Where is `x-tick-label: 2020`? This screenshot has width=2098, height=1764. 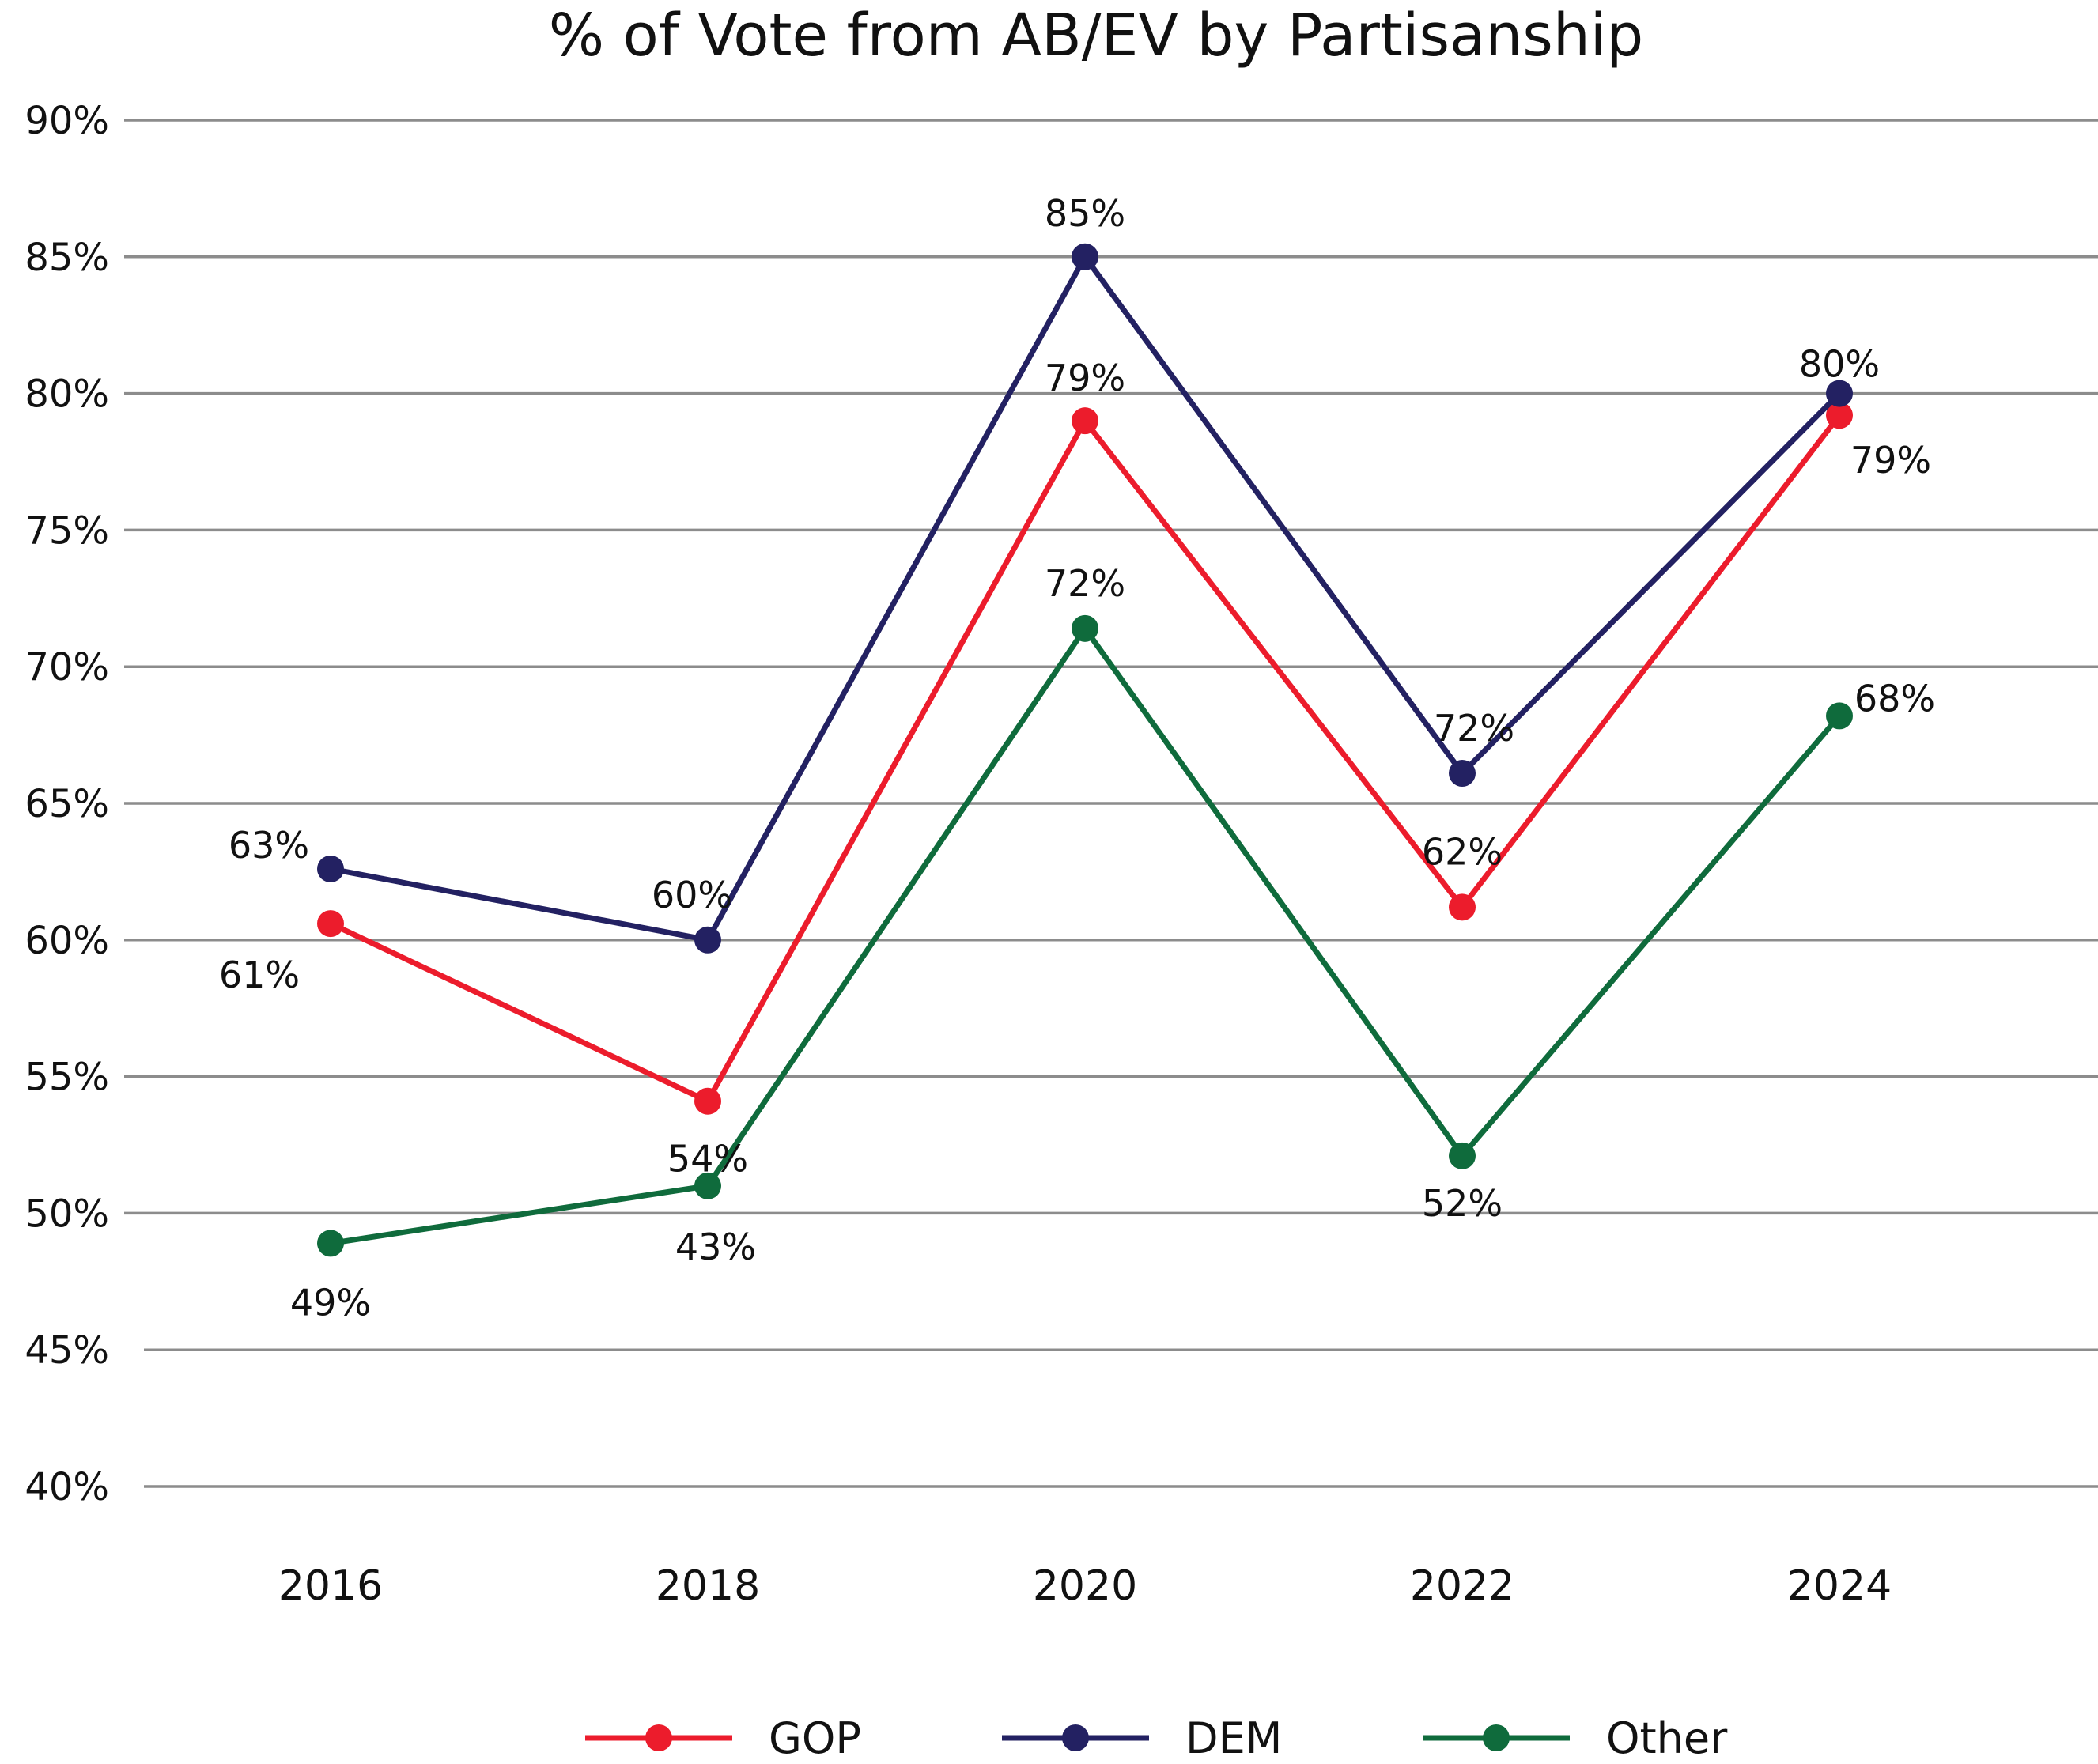 x-tick-label: 2020 is located at coordinates (1085, 1586).